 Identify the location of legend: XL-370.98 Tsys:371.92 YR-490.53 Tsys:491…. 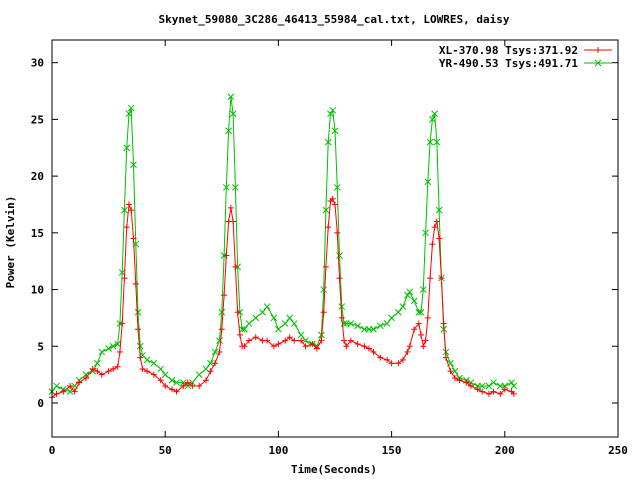
(525, 57).